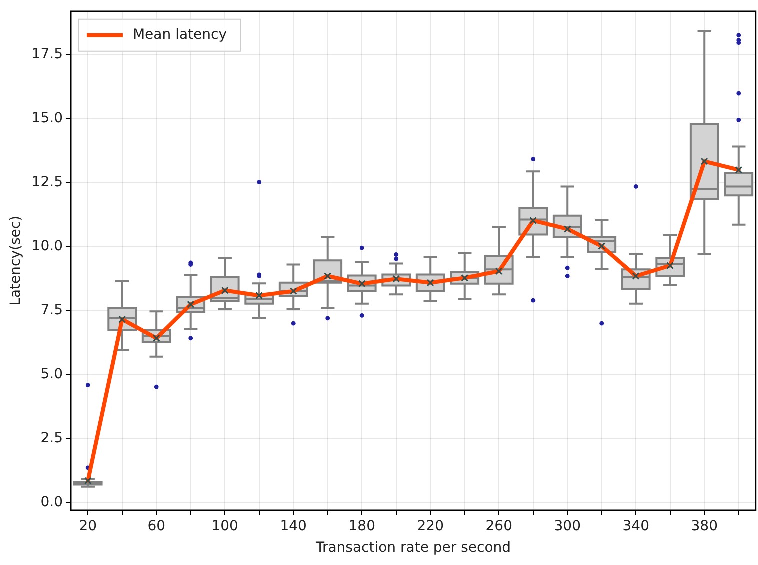 The height and width of the screenshot is (565, 758). I want to click on x-tick-label: 100, so click(225, 526).